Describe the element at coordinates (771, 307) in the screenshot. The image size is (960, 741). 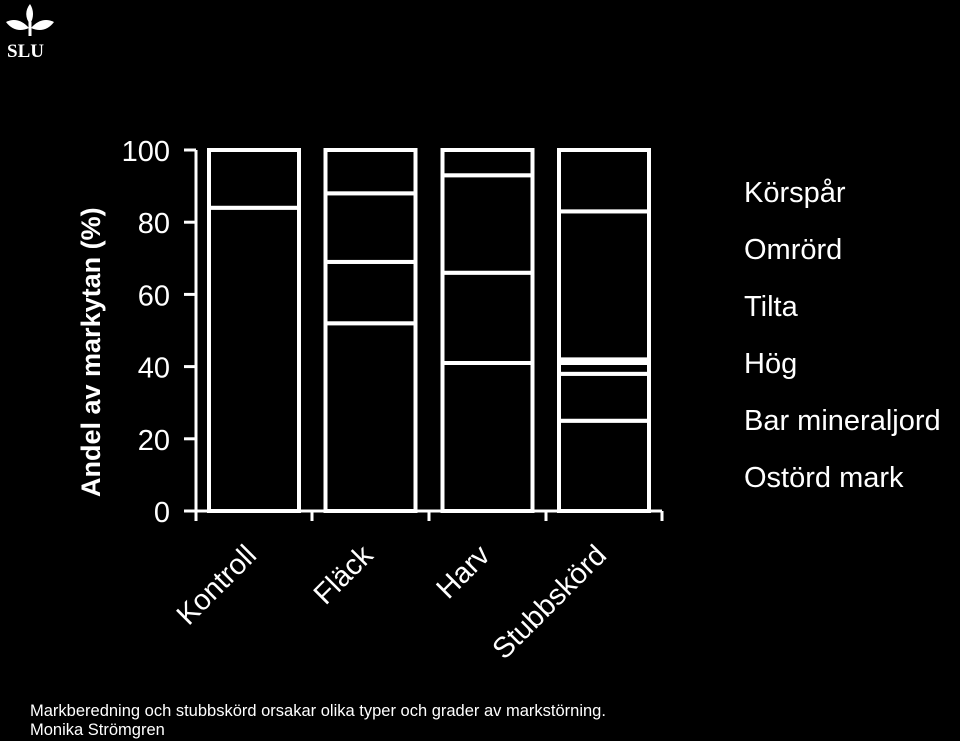
I see `legend-item-tilta: Tilta` at that location.